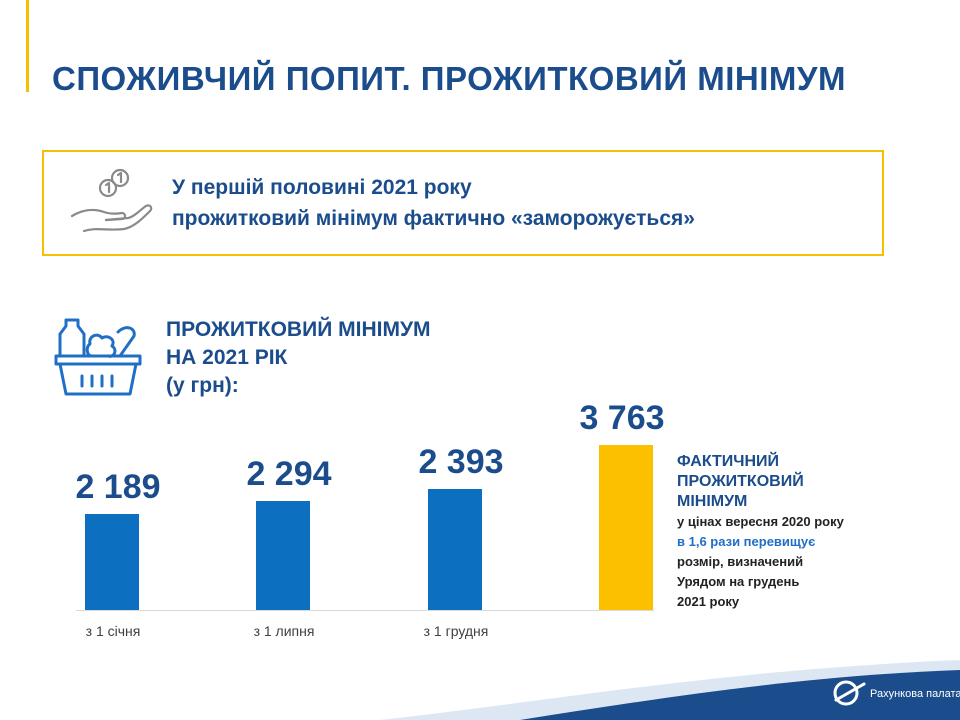  Describe the element at coordinates (111, 200) in the screenshot. I see `hand-coins-icon` at that location.